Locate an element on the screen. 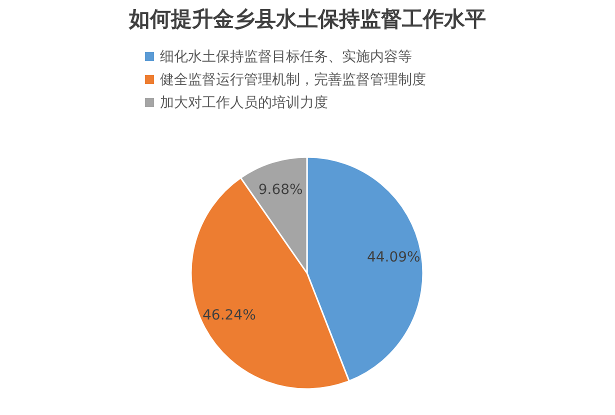  legend-label: 细化水土保持监督目标任务、实施内容等 is located at coordinates (286, 57).